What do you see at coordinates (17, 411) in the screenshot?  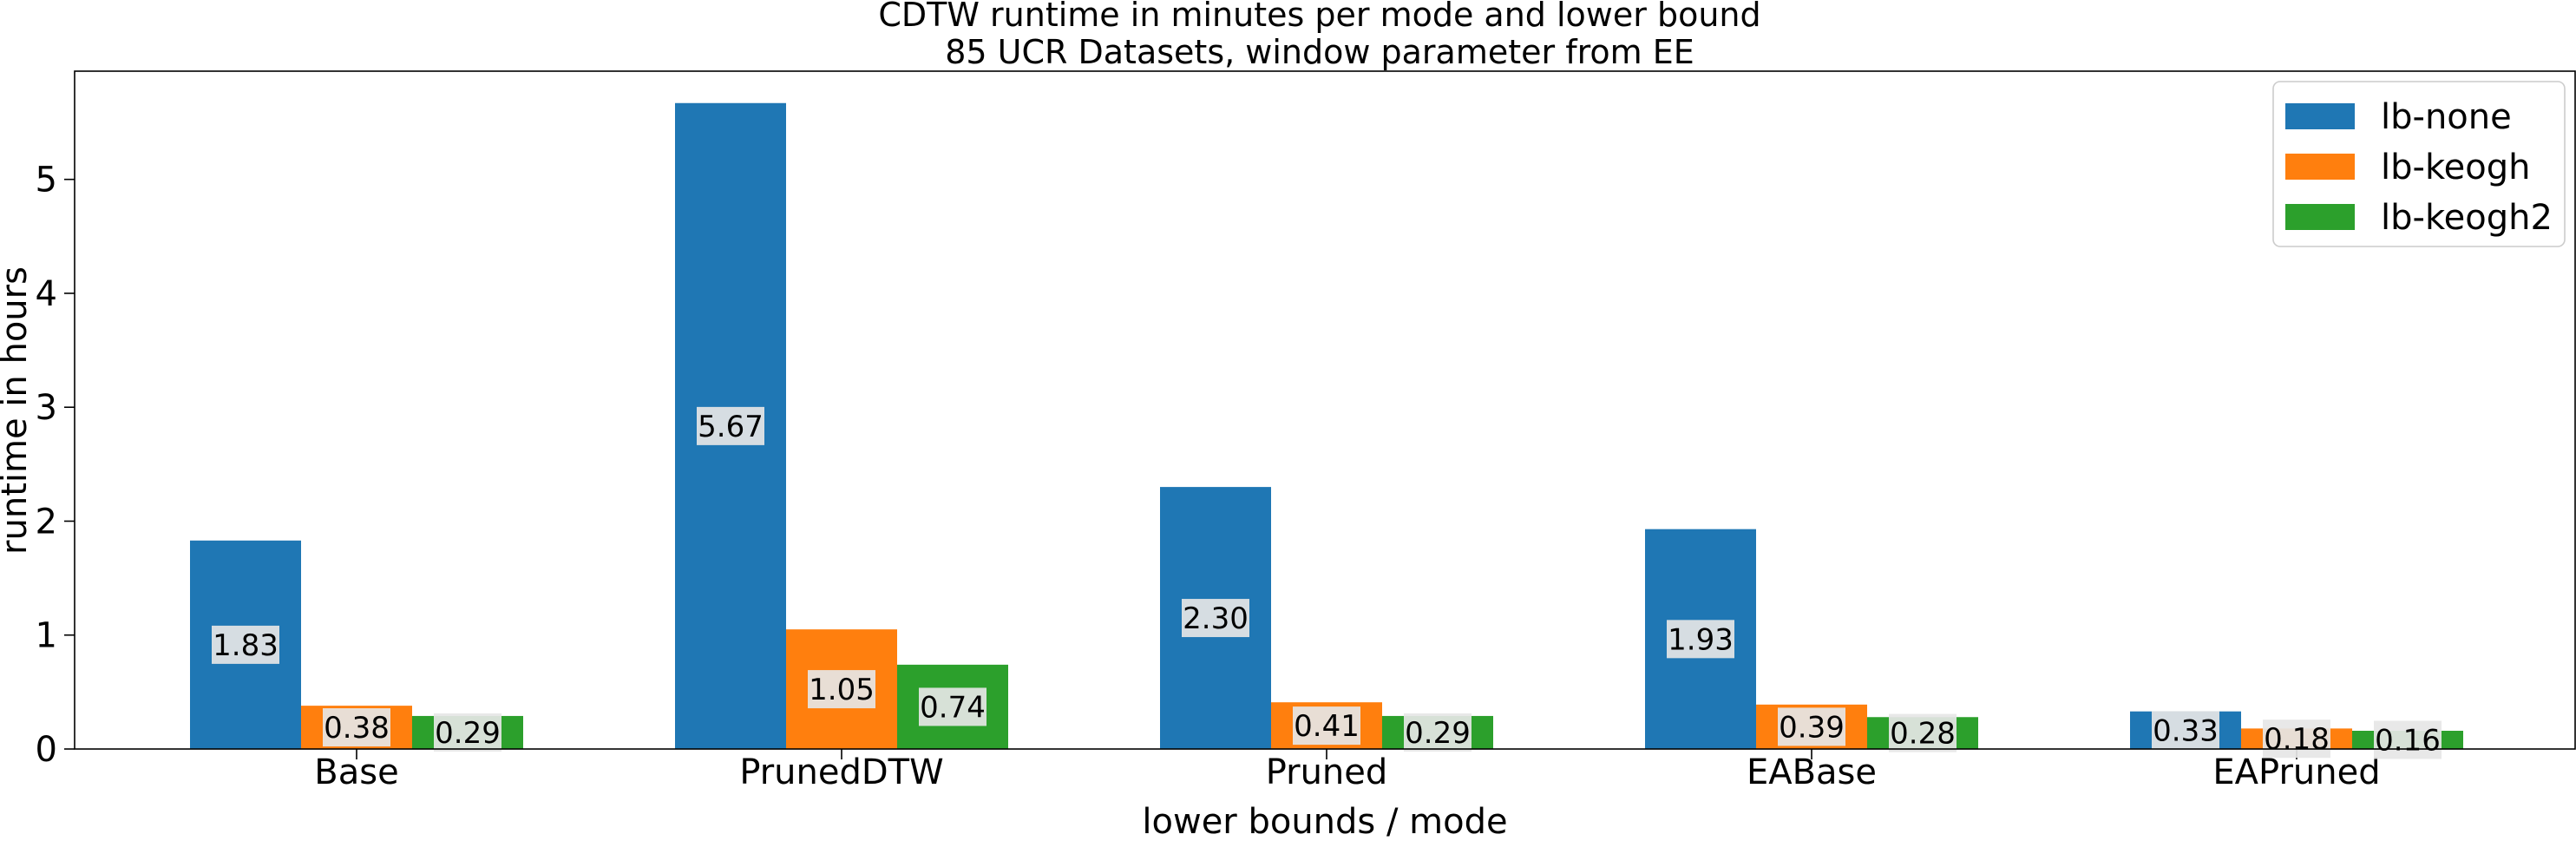 I see `y-axis-label: runtime in hours` at bounding box center [17, 411].